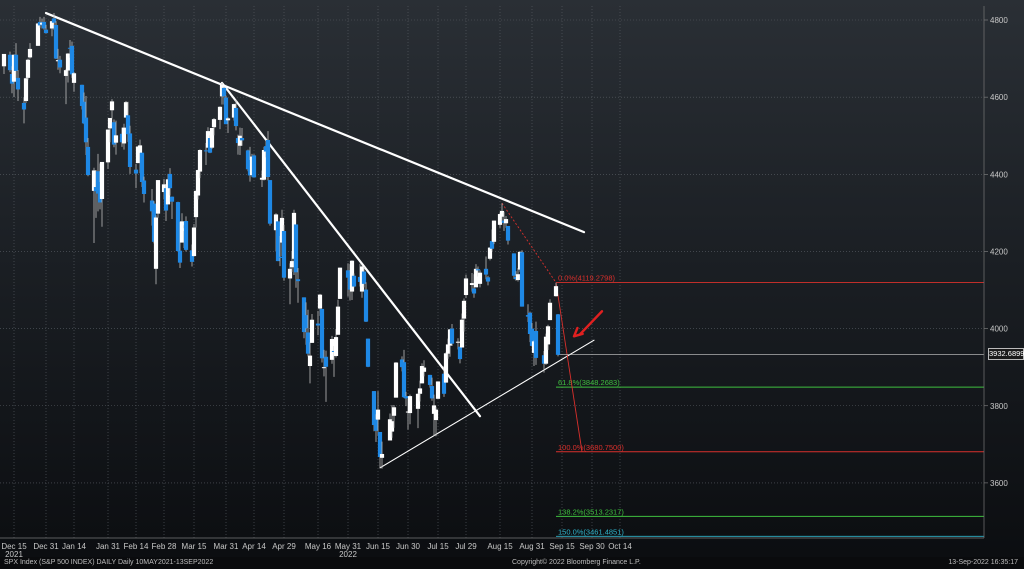 The image size is (1024, 569). I want to click on x-tick-label: May 31, so click(348, 546).